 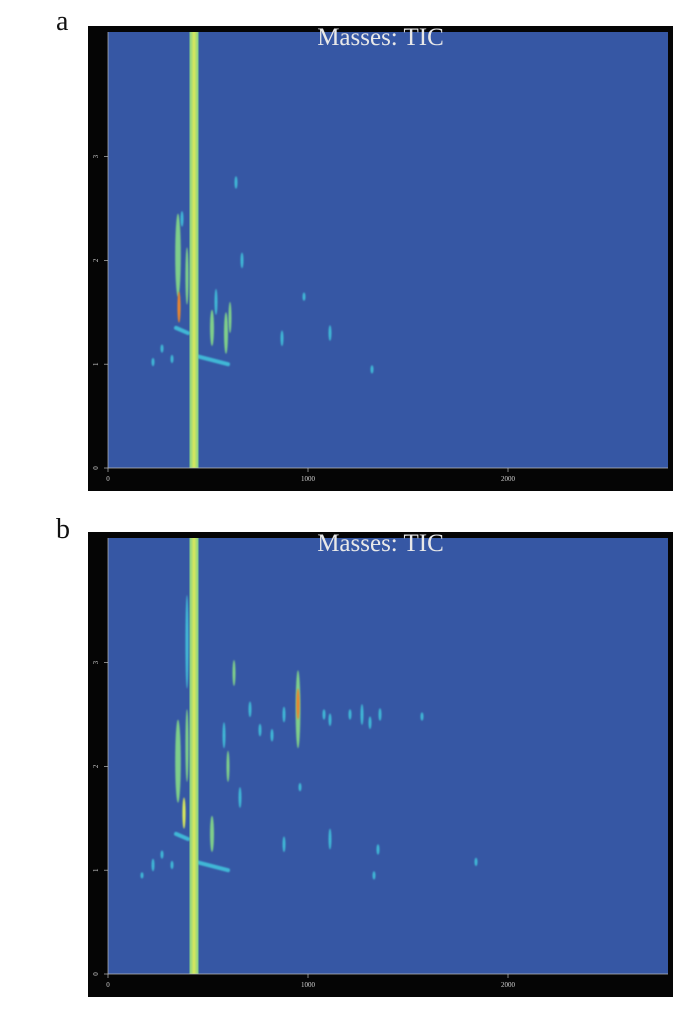 I want to click on panel-a-label: a, so click(x=62, y=21).